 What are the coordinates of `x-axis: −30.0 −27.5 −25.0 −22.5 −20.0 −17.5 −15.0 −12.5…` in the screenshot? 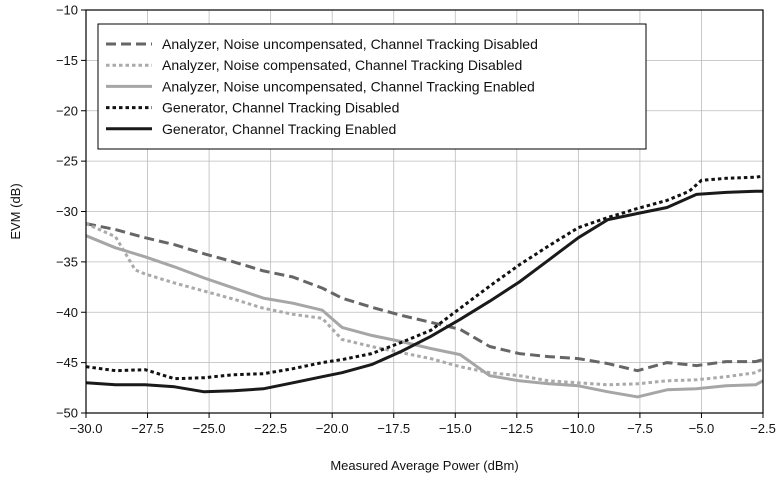 It's located at (423, 424).